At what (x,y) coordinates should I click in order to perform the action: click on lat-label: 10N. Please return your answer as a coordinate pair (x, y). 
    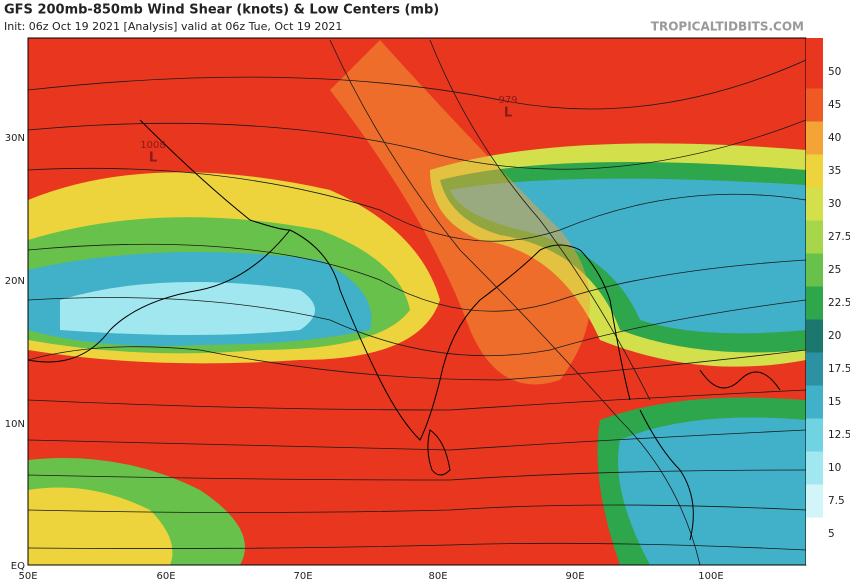
    Looking at the image, I should click on (15, 424).